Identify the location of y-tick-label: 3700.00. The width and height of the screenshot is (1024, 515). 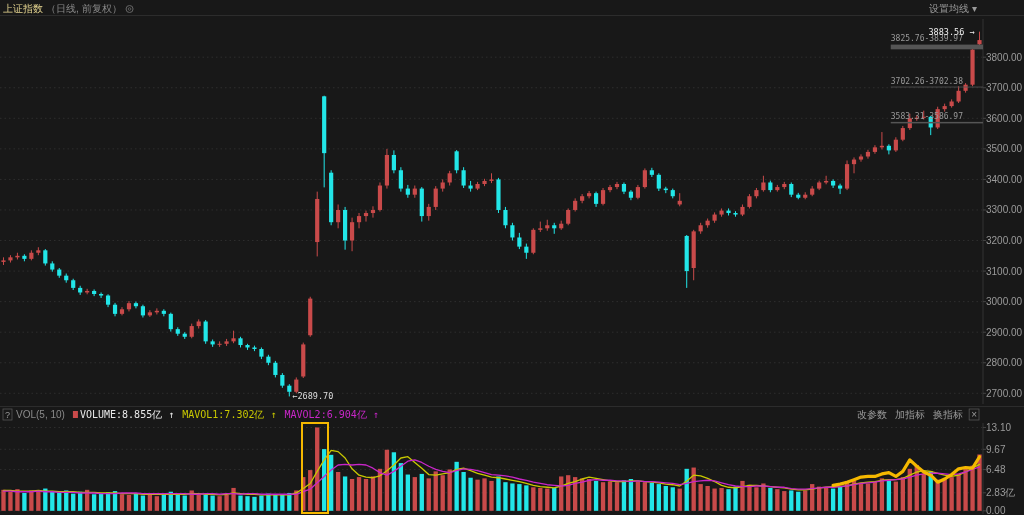
(1004, 88).